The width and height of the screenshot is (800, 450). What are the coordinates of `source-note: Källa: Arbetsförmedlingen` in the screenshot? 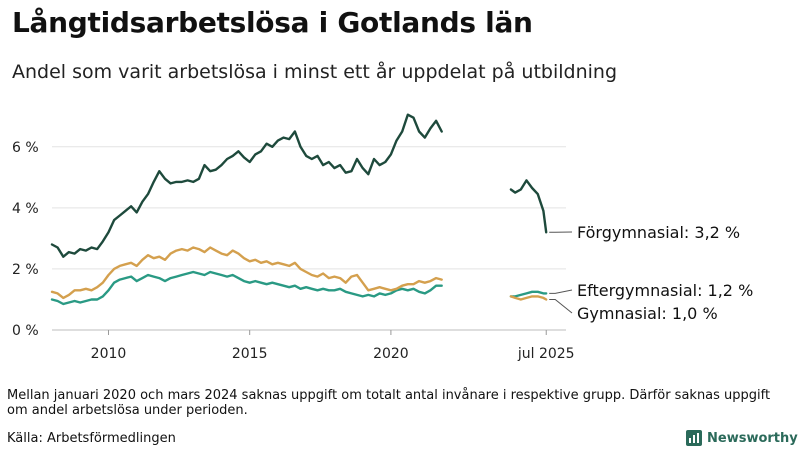 It's located at (91, 438).